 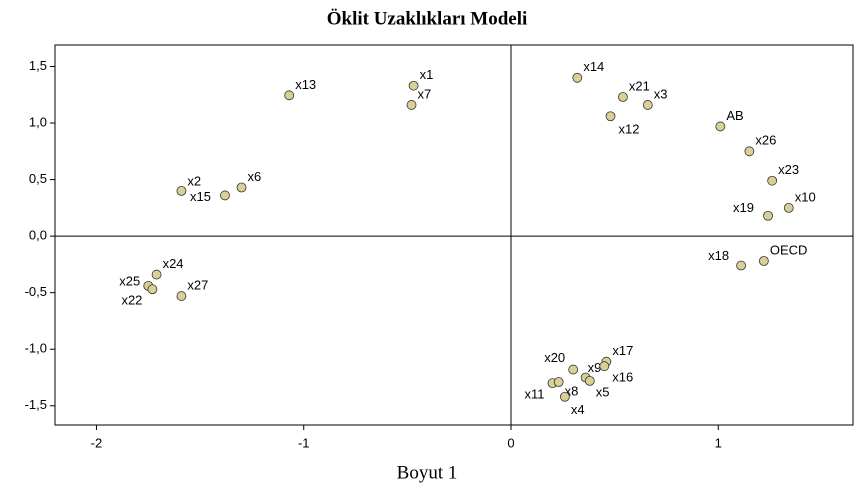 What do you see at coordinates (788, 169) in the screenshot?
I see `point-label: x23` at bounding box center [788, 169].